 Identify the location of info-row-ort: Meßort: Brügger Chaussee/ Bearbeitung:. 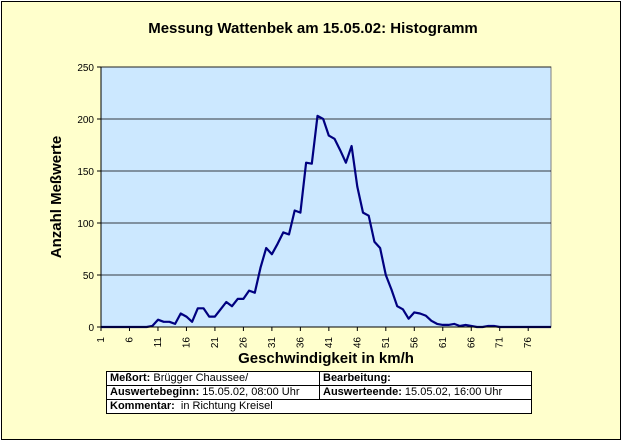
(319, 378).